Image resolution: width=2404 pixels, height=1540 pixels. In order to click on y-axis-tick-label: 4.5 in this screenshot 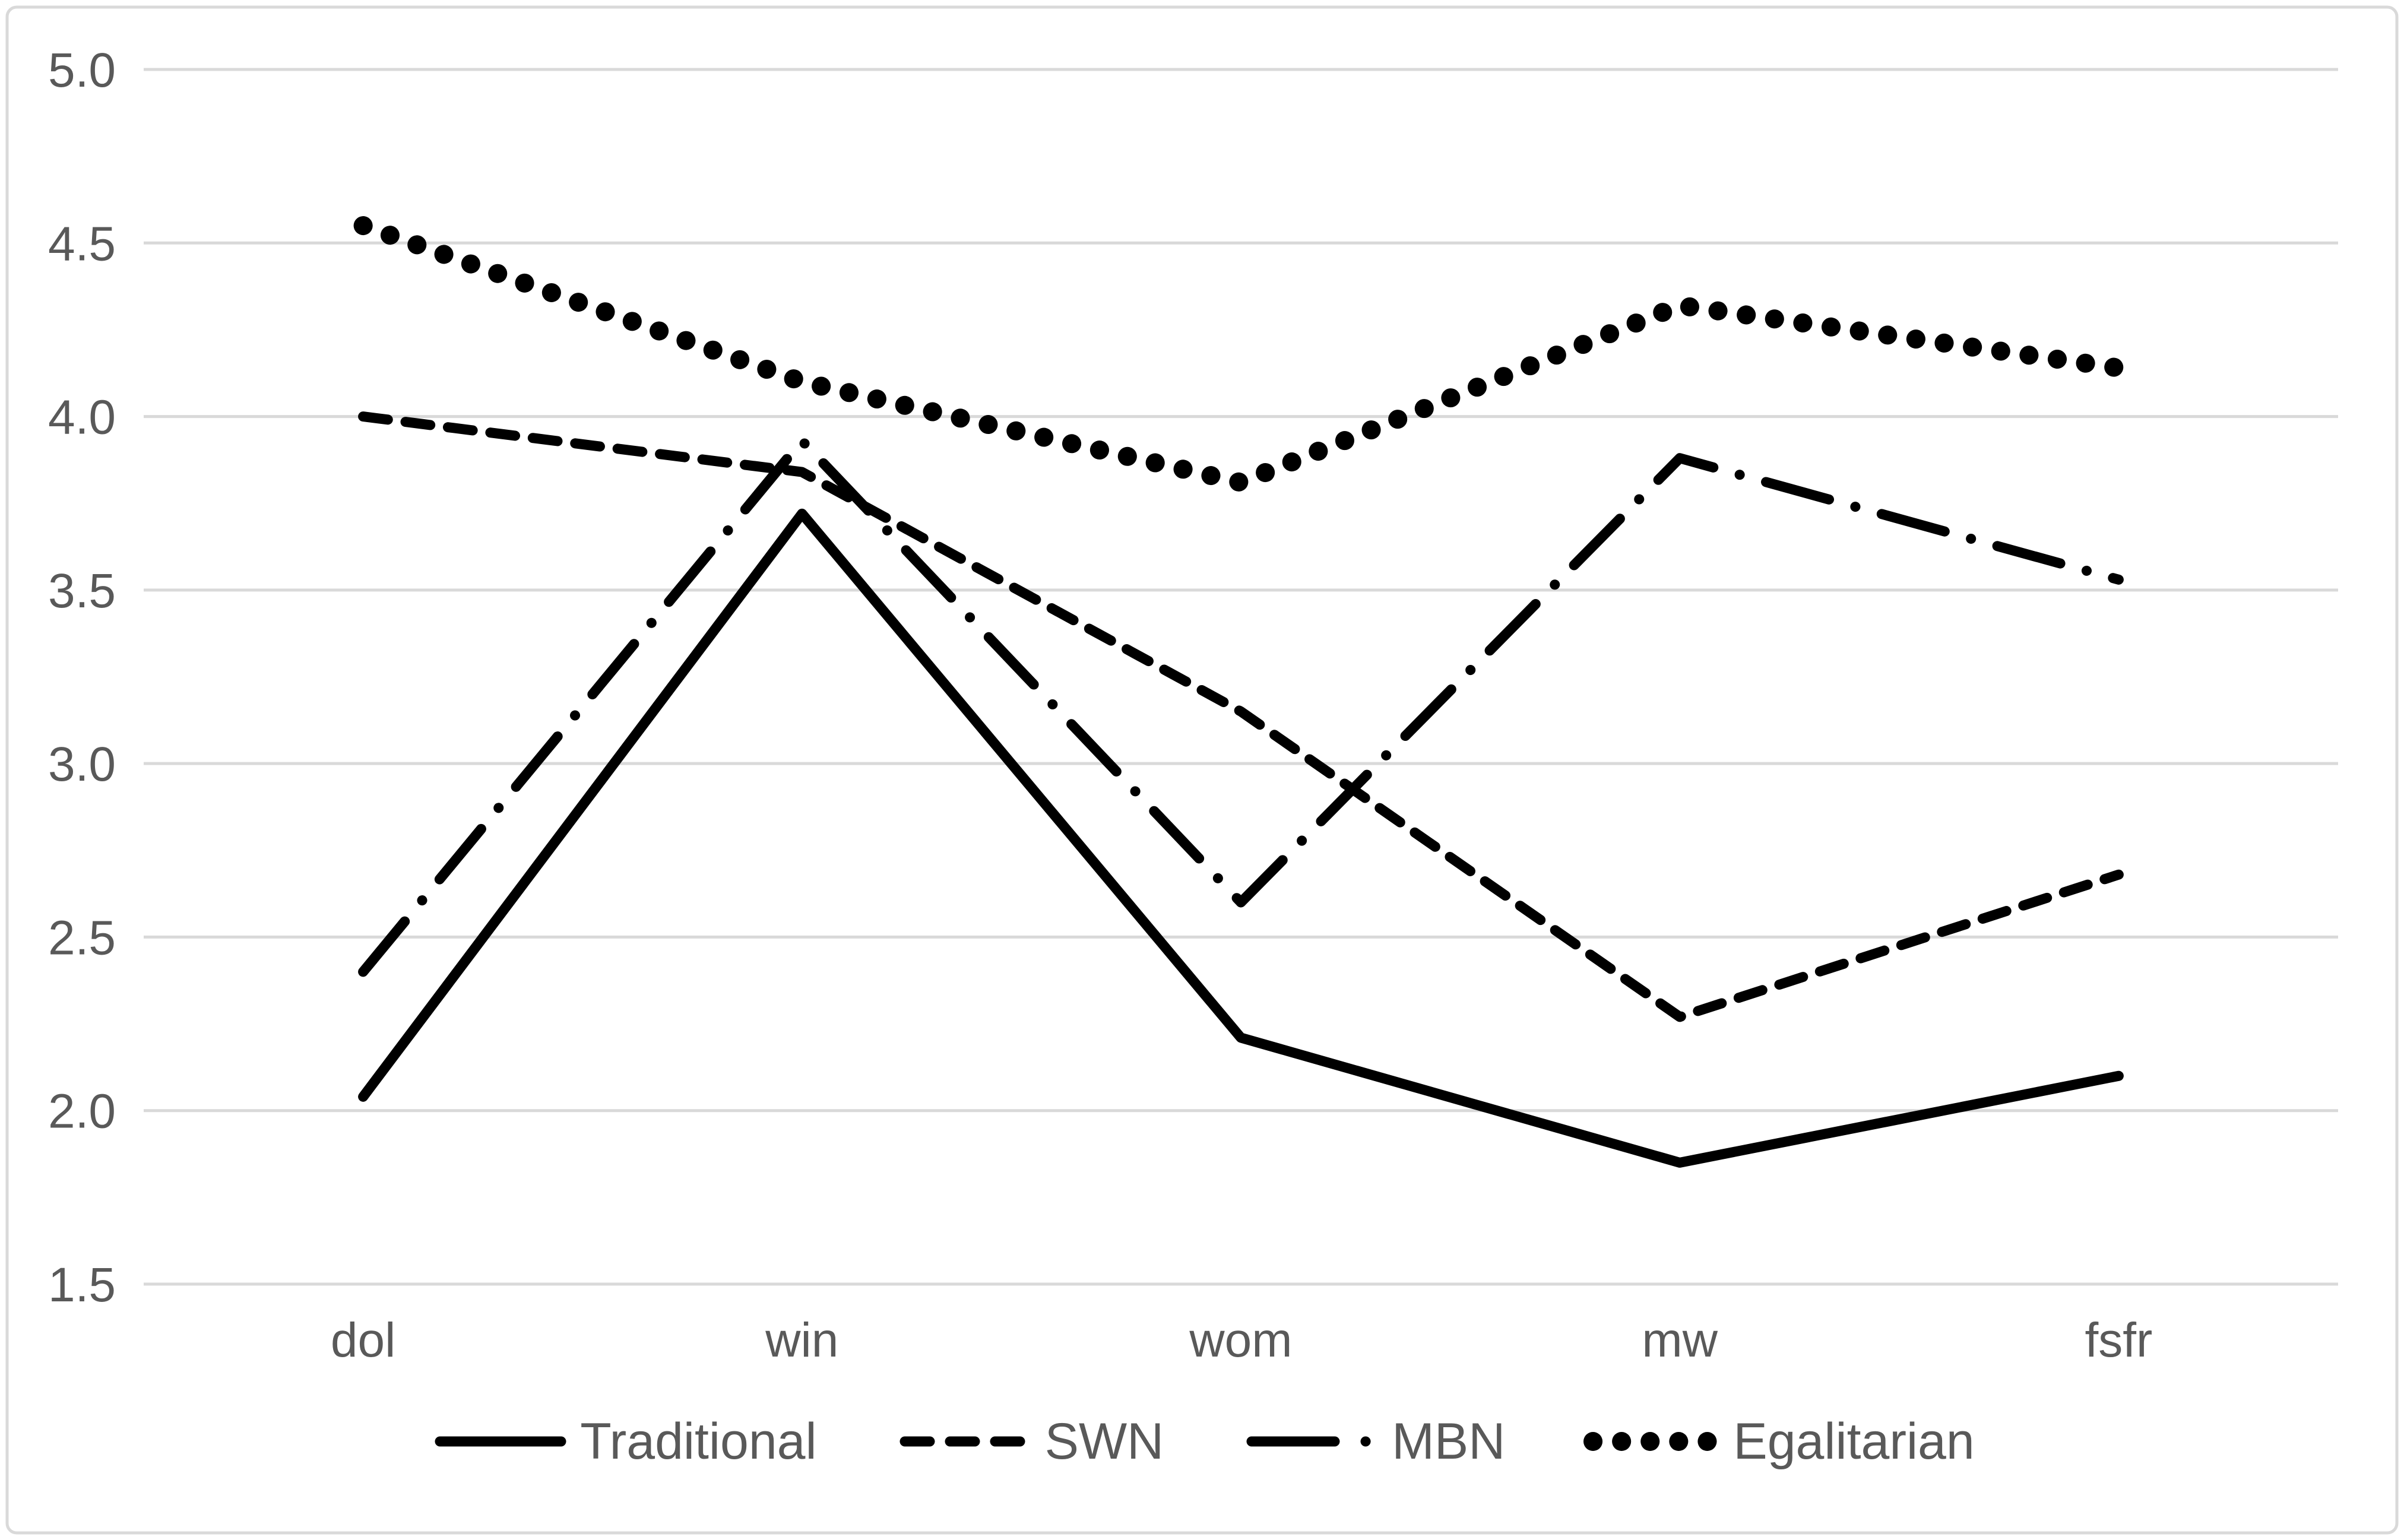, I will do `click(82, 244)`.